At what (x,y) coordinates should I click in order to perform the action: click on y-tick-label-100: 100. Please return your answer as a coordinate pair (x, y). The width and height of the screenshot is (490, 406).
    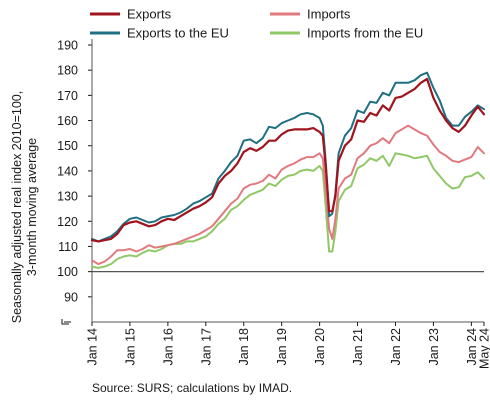
    Looking at the image, I should click on (67, 272).